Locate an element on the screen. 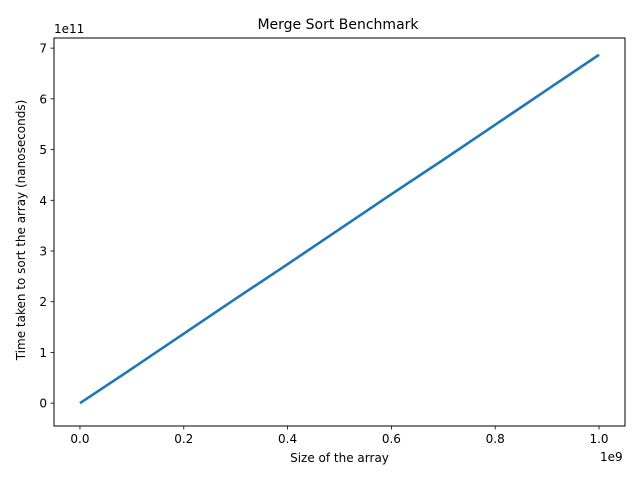 The height and width of the screenshot is (480, 640). x-axis-label: Size of the array is located at coordinates (339, 458).